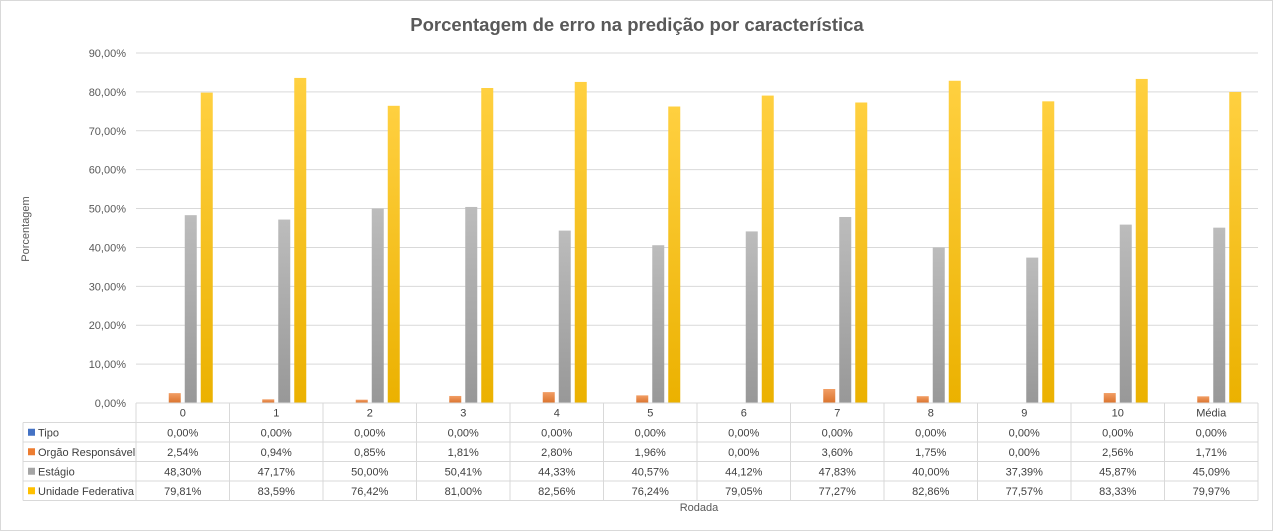 This screenshot has width=1273, height=531. What do you see at coordinates (110, 404) in the screenshot?
I see `y-tick-label: 0,00%` at bounding box center [110, 404].